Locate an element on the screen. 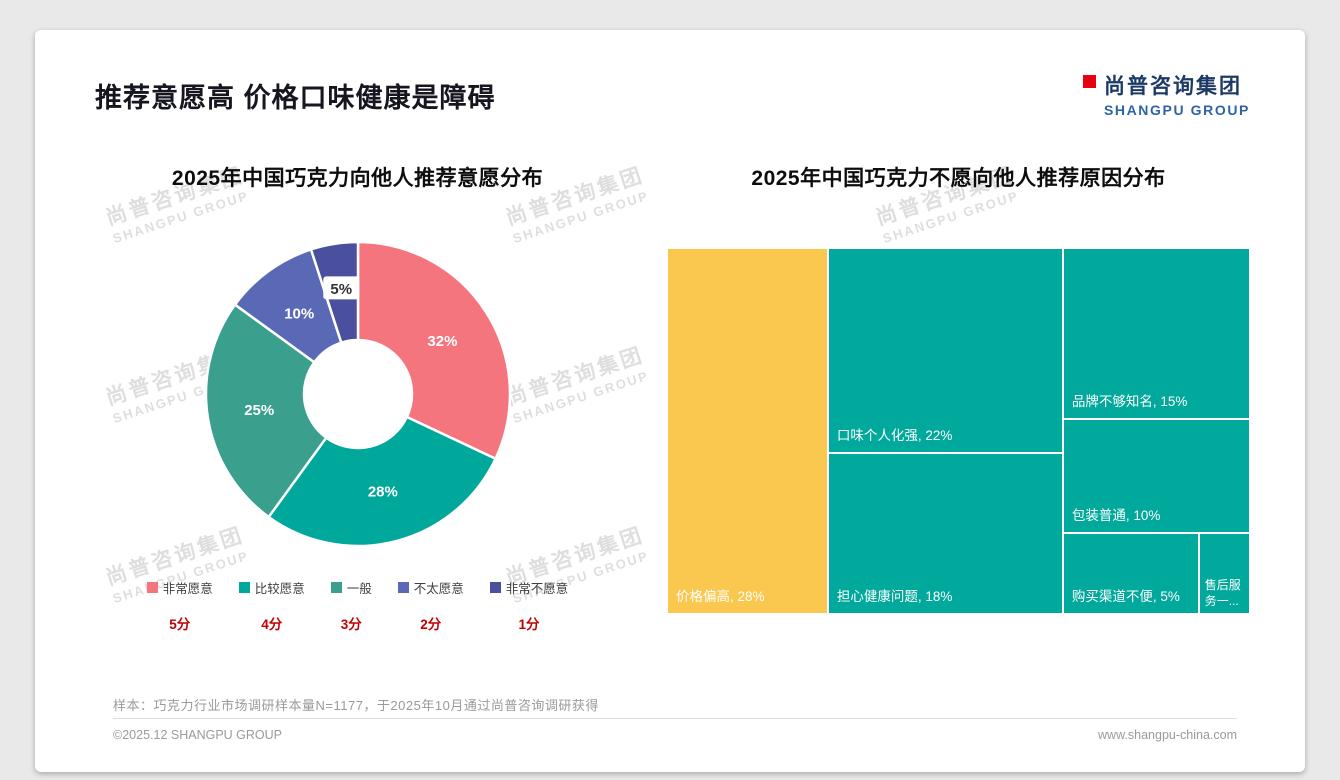 This screenshot has height=780, width=1340. company-logo: 尚普咨询集团 SHANGPU GROUP is located at coordinates (1166, 94).